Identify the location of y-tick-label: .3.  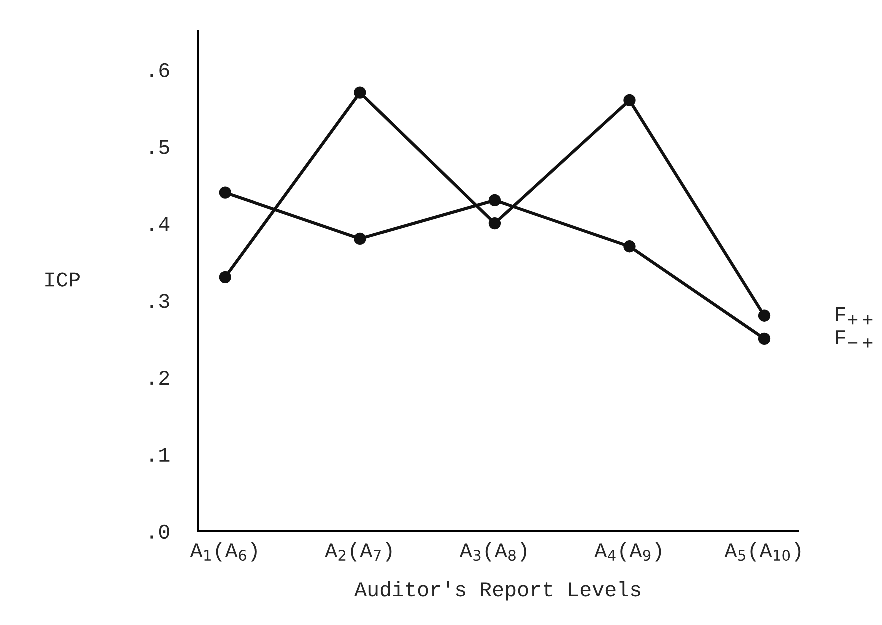
(160, 301).